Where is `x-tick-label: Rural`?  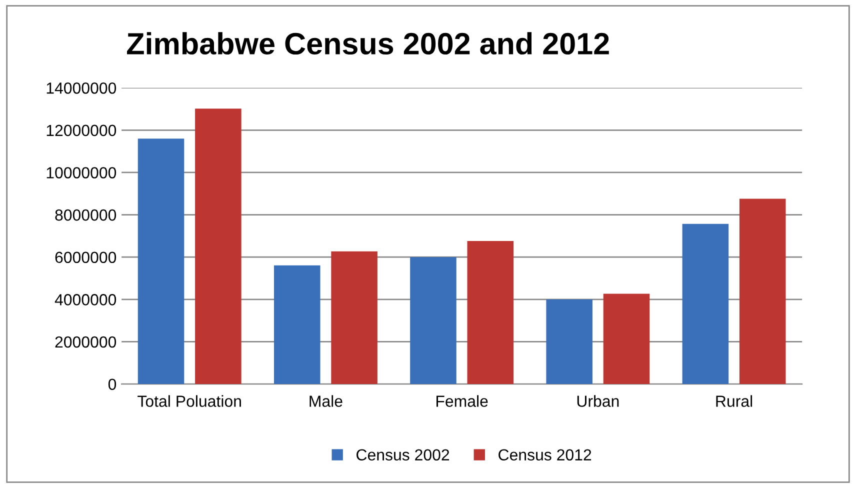 x-tick-label: Rural is located at coordinates (734, 401).